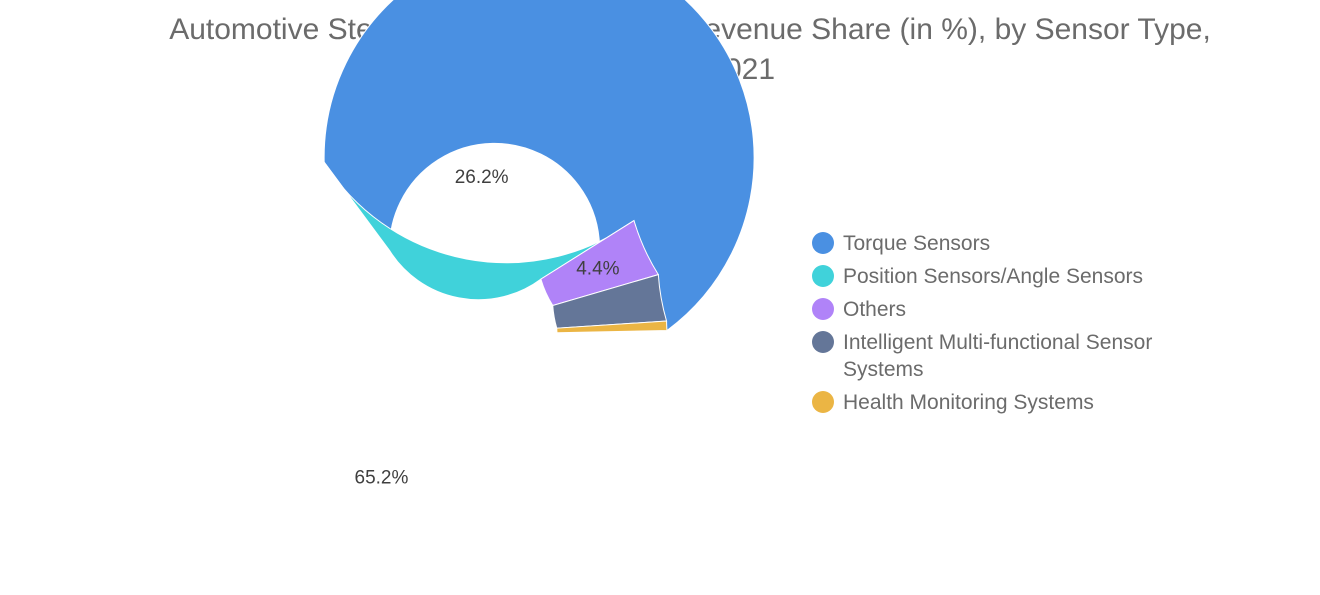 This screenshot has height=595, width=1320. I want to click on legend-dot-health-monitoring, so click(823, 402).